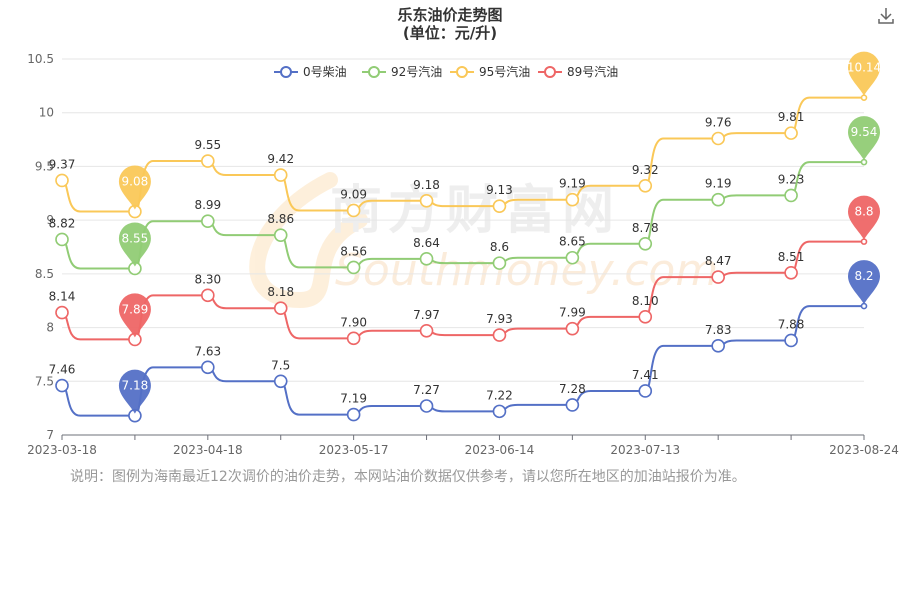 The image size is (900, 600). What do you see at coordinates (499, 395) in the screenshot?
I see `data-label: 7.22` at bounding box center [499, 395].